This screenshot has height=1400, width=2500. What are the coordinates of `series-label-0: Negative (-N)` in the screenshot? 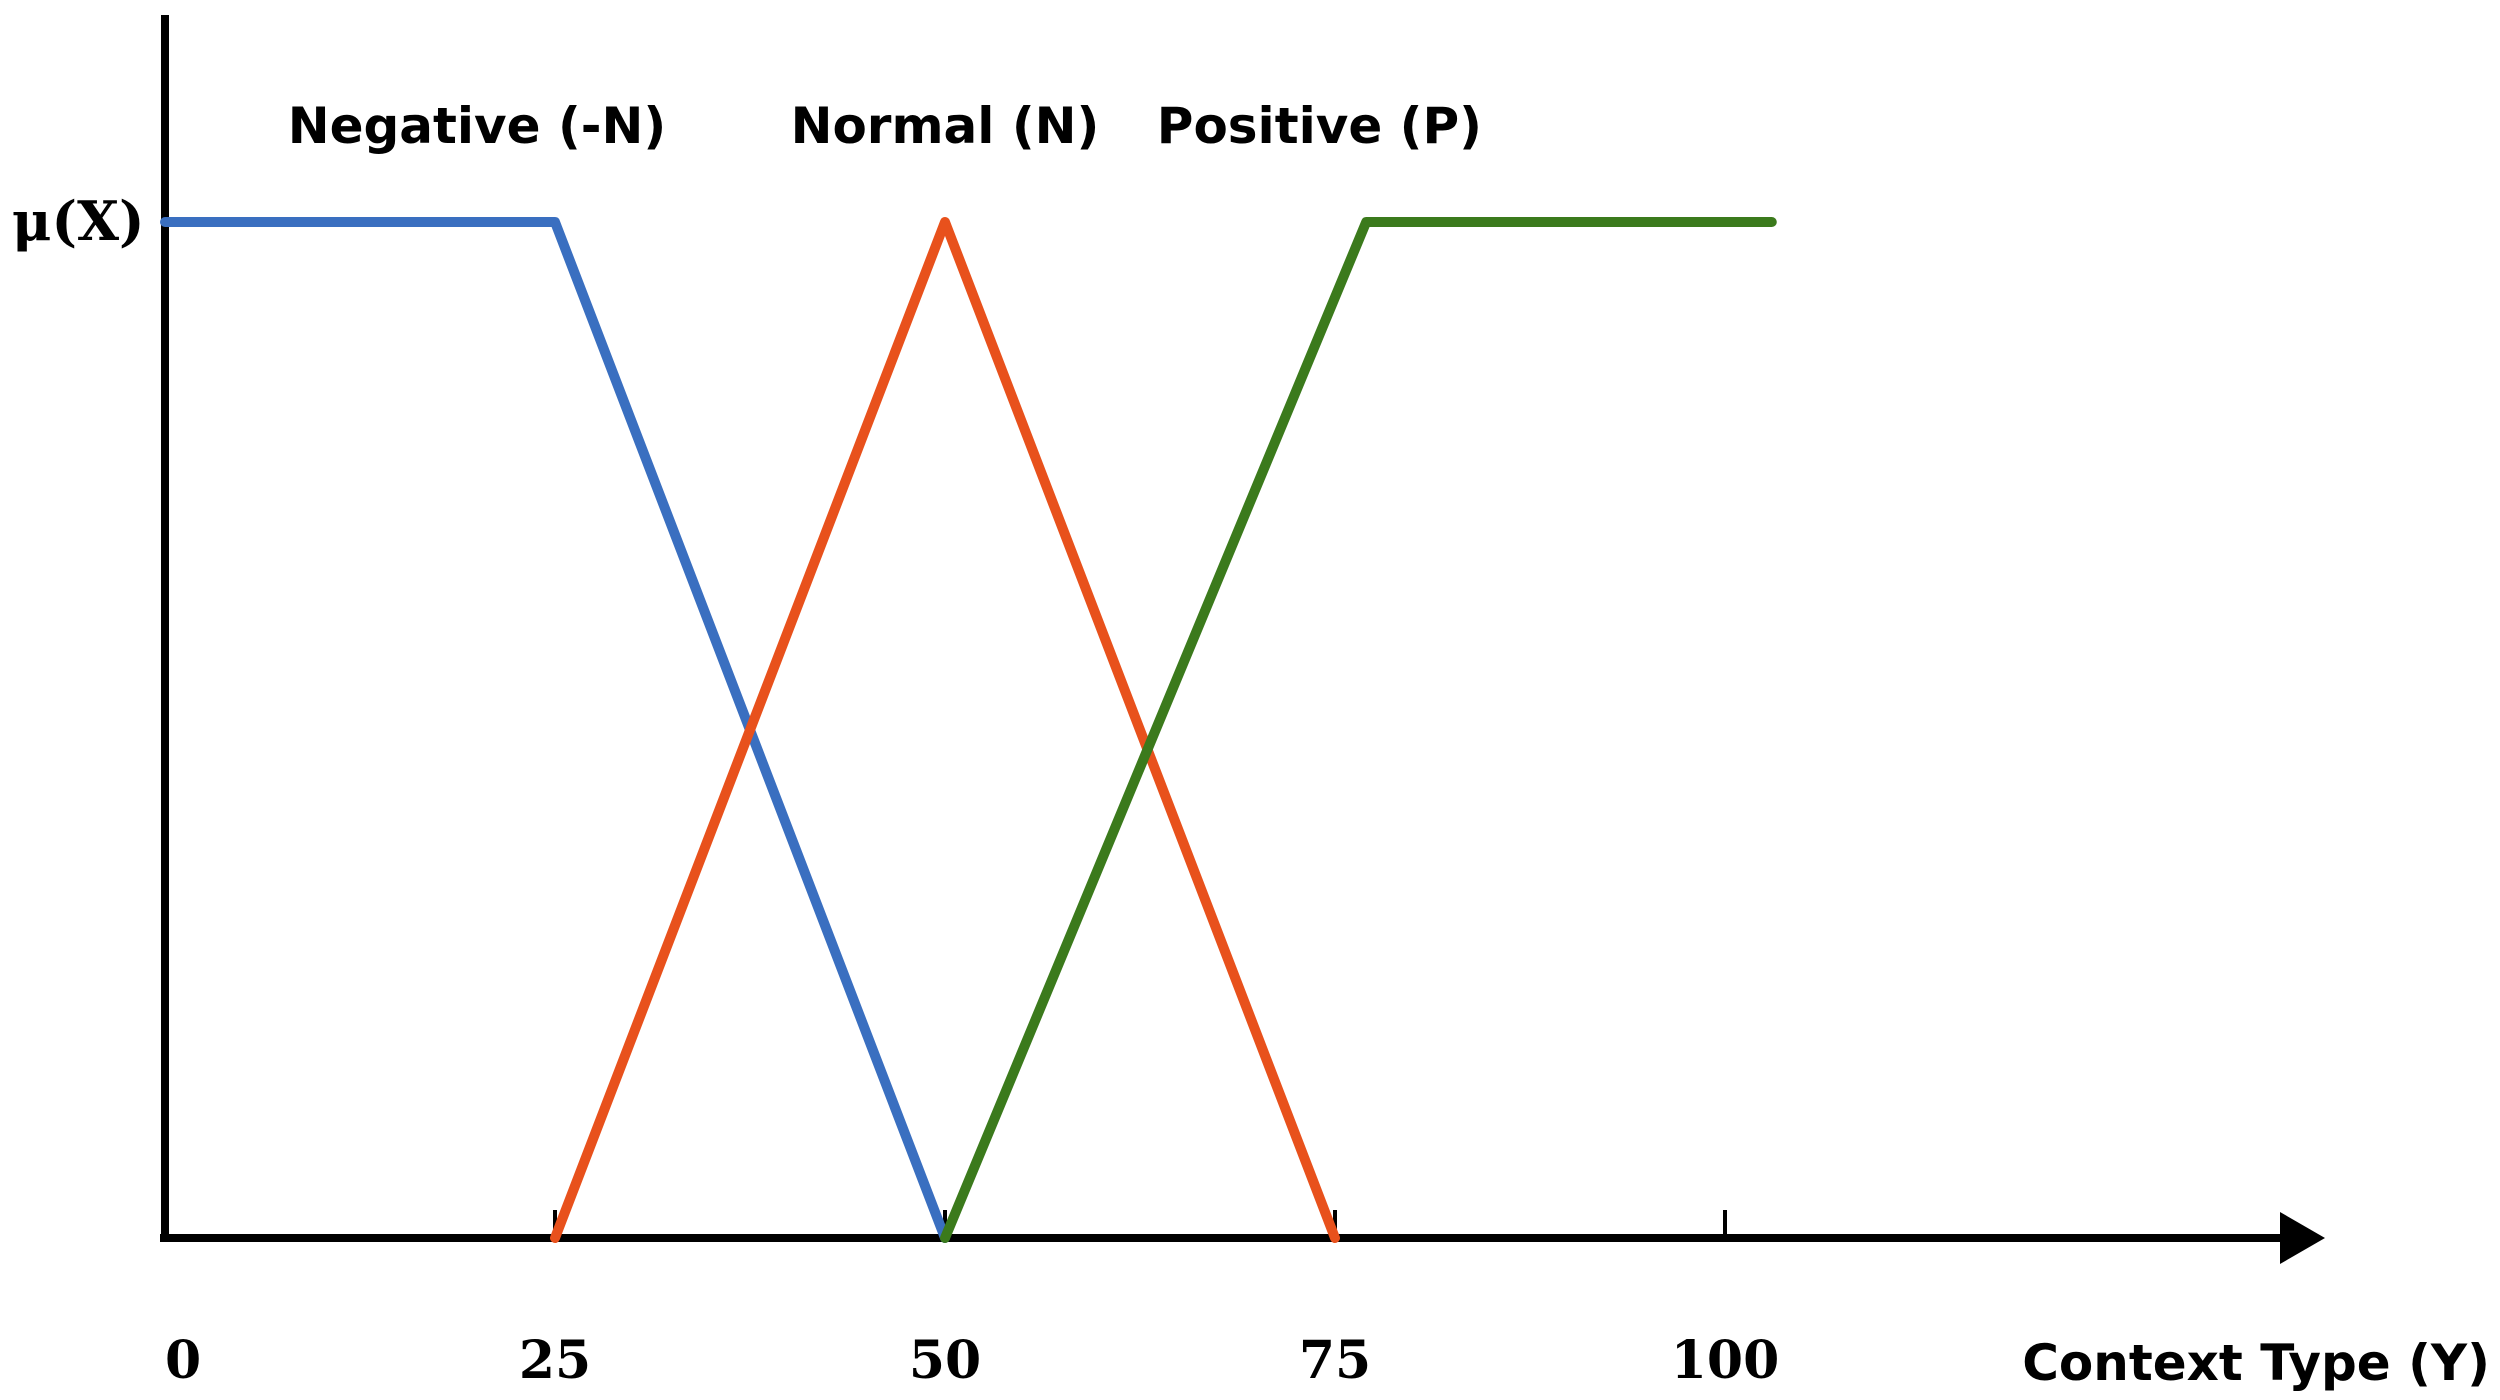 It's located at (477, 126).